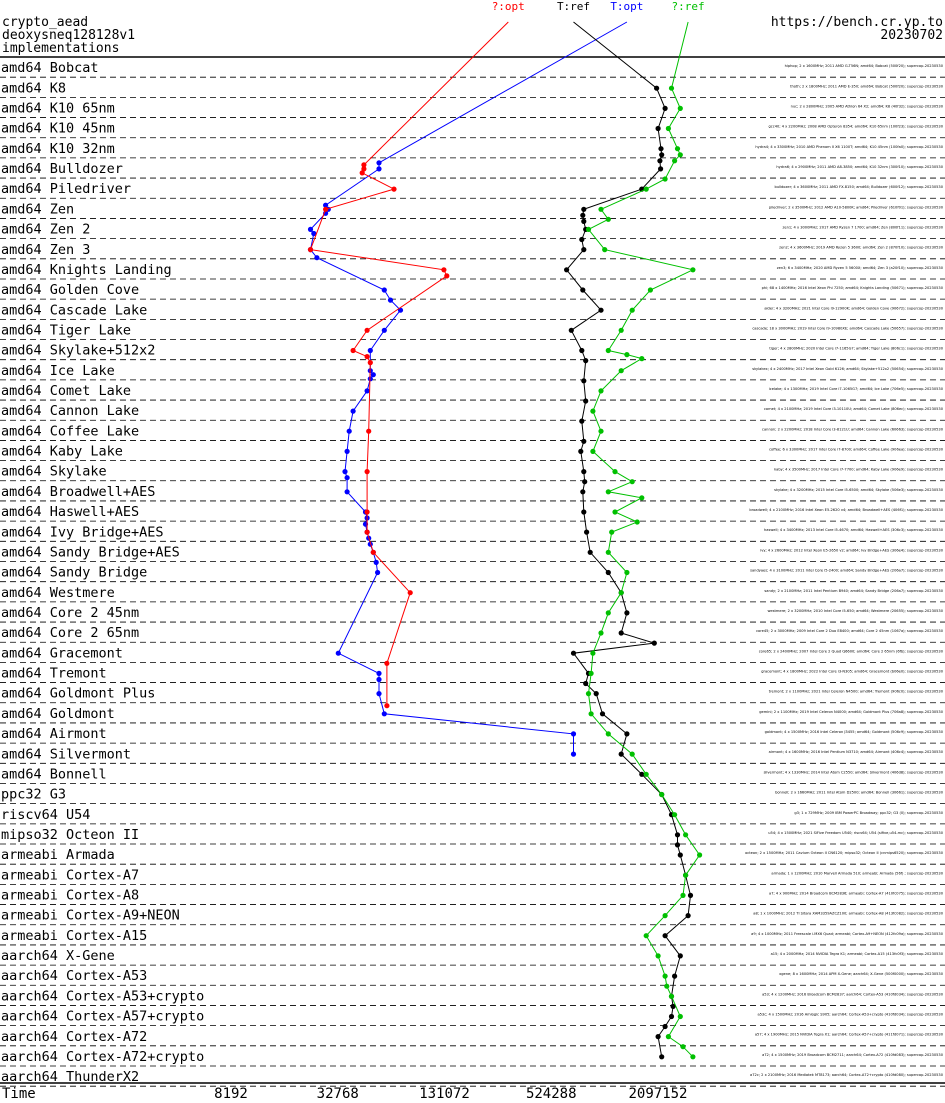  Describe the element at coordinates (102, 1017) in the screenshot. I see `category-label: aarch64 Cortex-A57+crypto` at that location.